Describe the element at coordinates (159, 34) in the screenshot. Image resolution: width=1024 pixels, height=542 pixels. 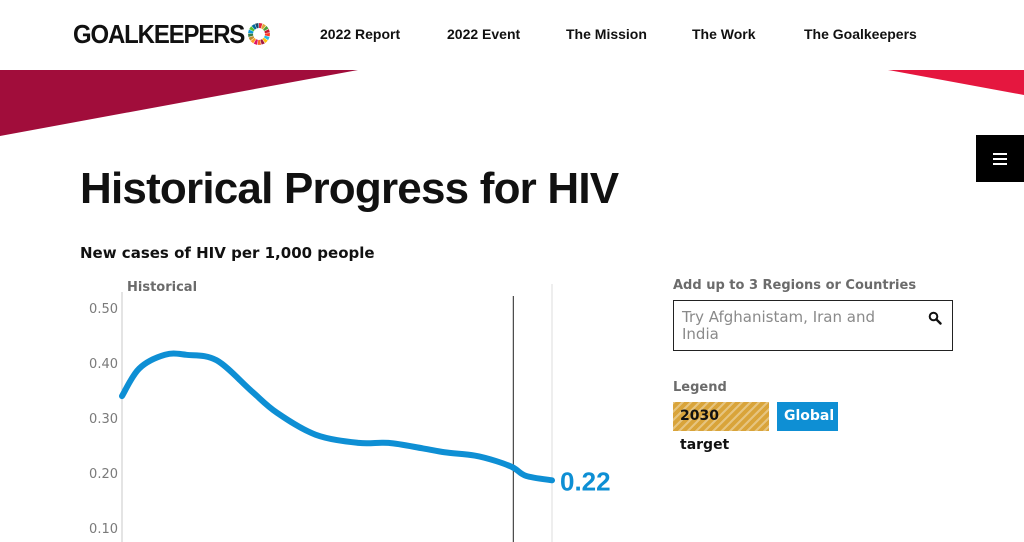
I see `logo-text: GOALKEEPERS` at that location.